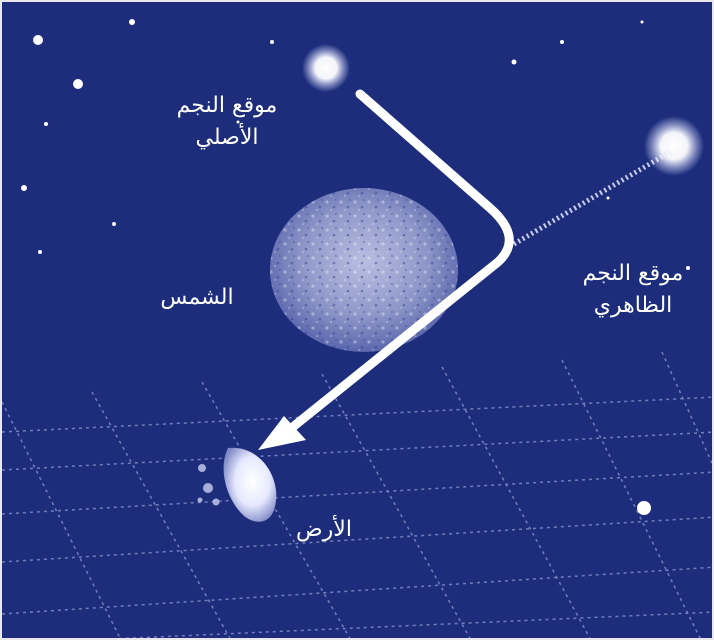 This screenshot has width=714, height=640. What do you see at coordinates (674, 146) in the screenshot?
I see `apparent-star` at bounding box center [674, 146].